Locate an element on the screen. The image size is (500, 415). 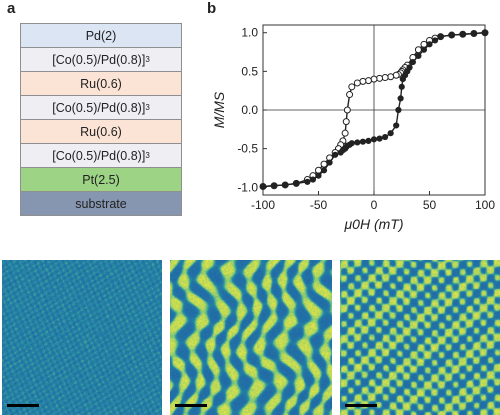
layer-3: [Co(0.5)/Pd(0.8)] 3 is located at coordinates (101, 107).